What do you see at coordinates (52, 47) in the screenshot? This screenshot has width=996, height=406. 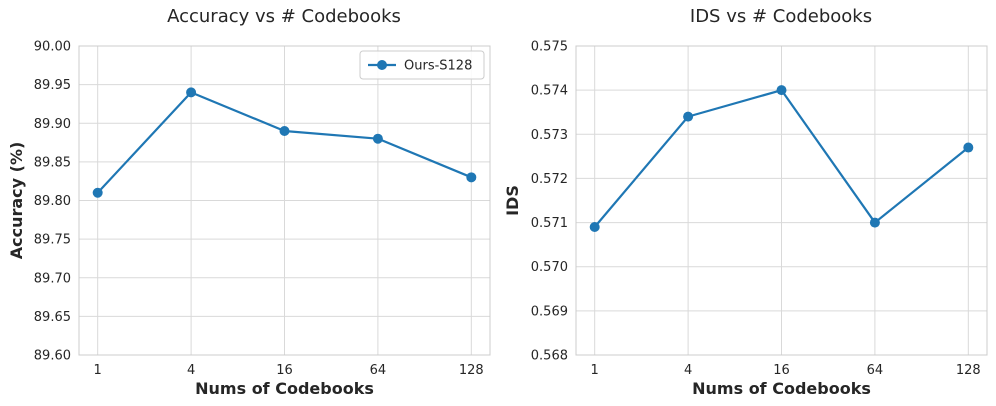 I see `y-tick-label: 90.00` at bounding box center [52, 47].